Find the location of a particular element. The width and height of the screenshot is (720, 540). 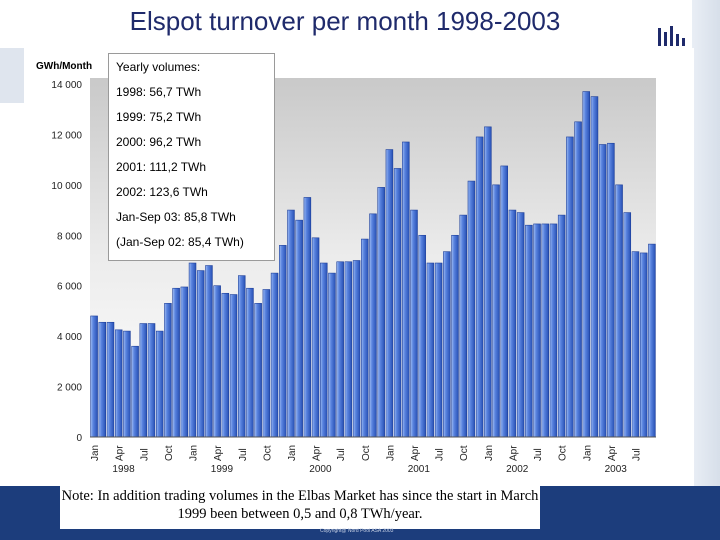

y-tick-label: 0 is located at coordinates (79, 438).